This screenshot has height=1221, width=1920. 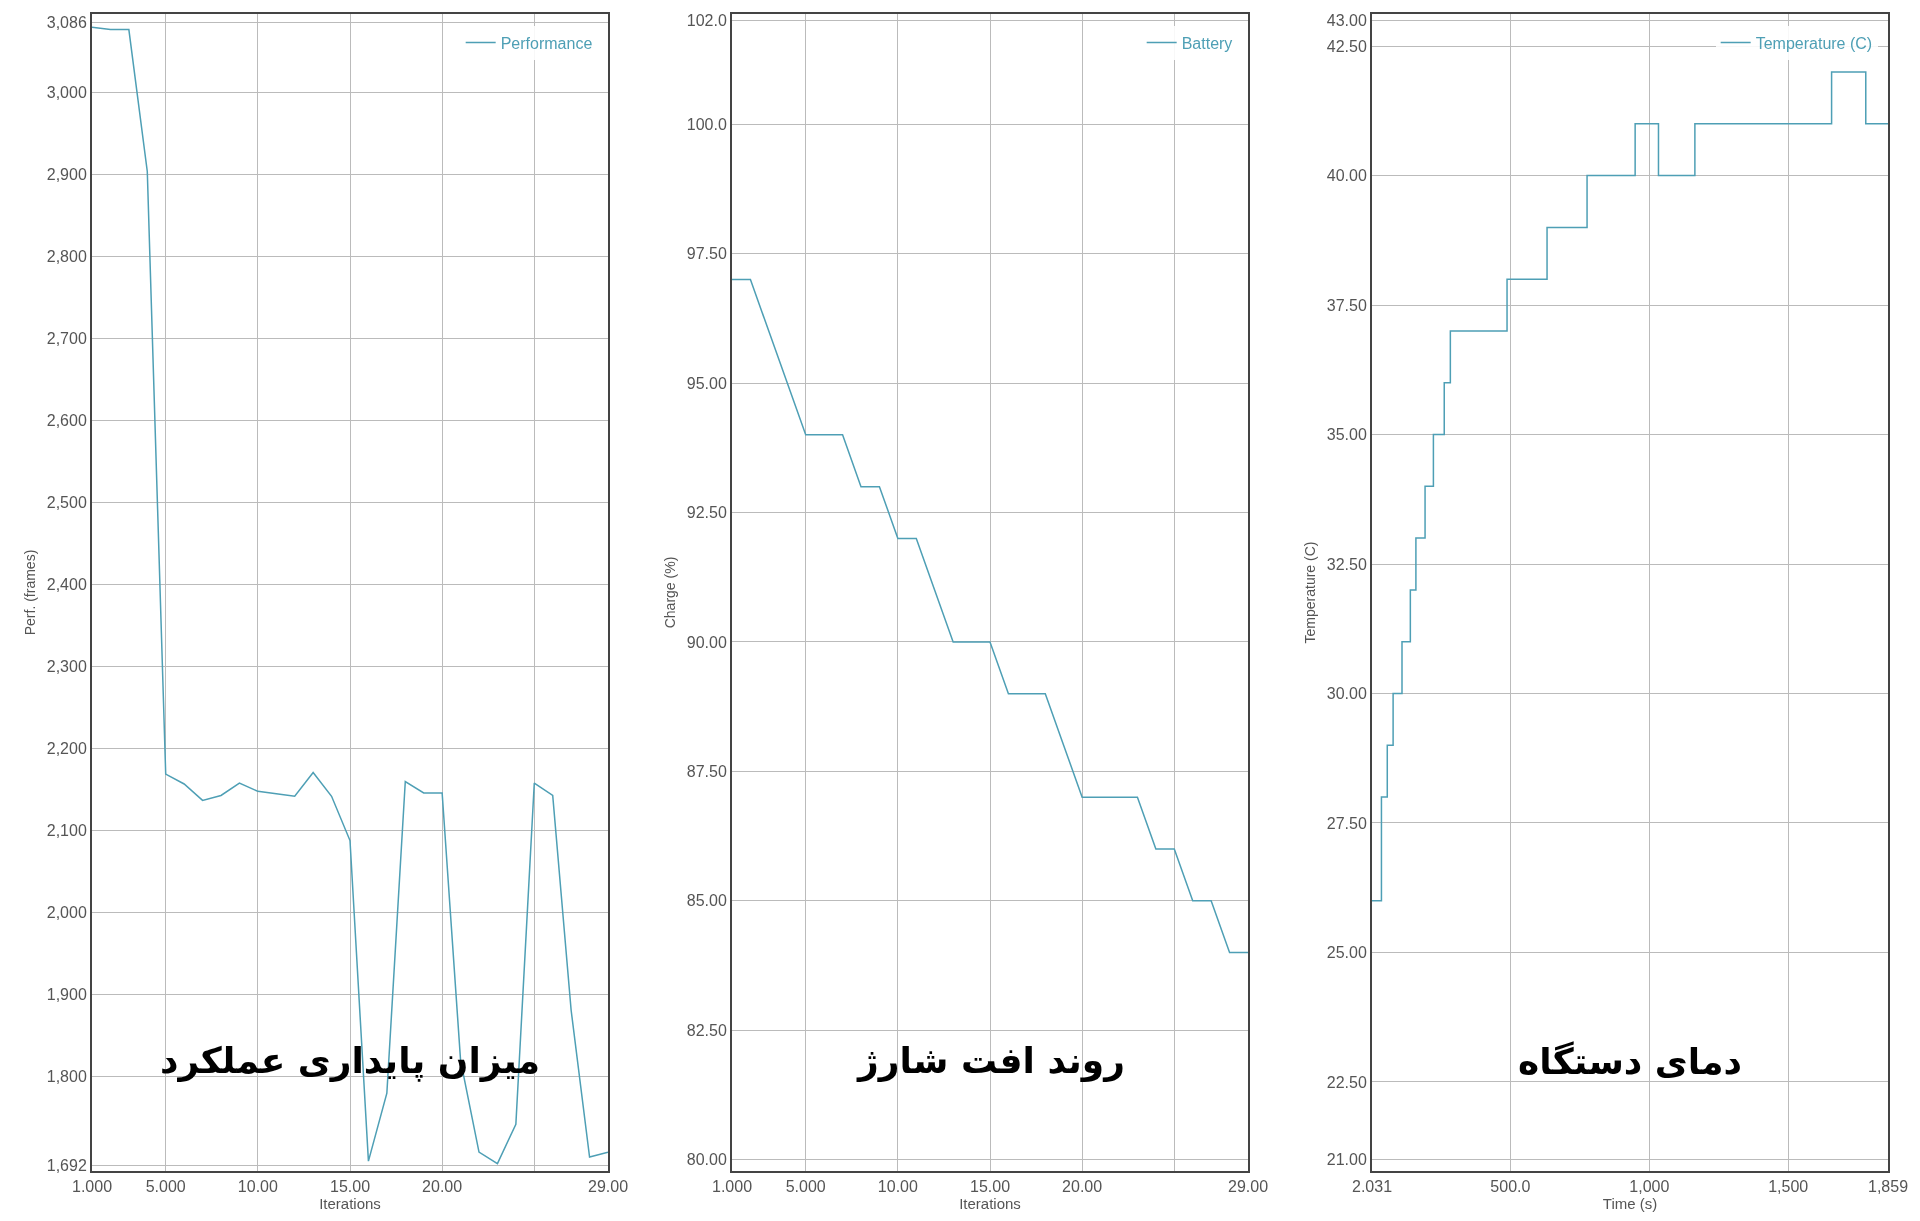 I want to click on y-tick-label: 2,200, so click(x=66, y=749).